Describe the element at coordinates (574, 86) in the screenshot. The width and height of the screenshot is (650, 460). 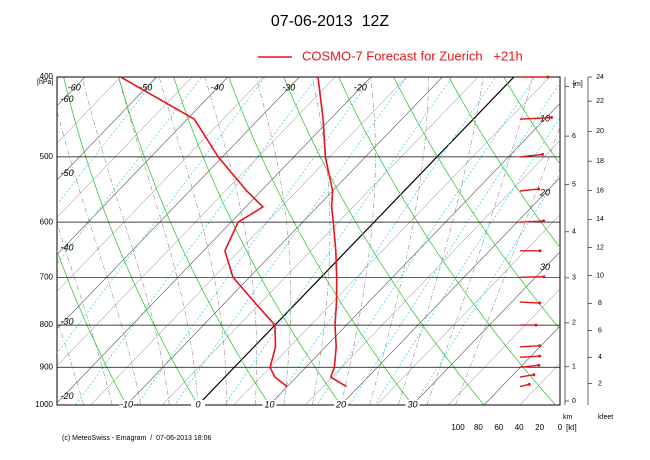
I see `km-tick-label: 7` at that location.